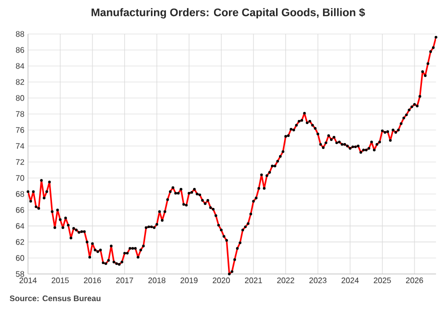 Image resolution: width=440 pixels, height=310 pixels. I want to click on y-tick-label: 62, so click(20, 242).